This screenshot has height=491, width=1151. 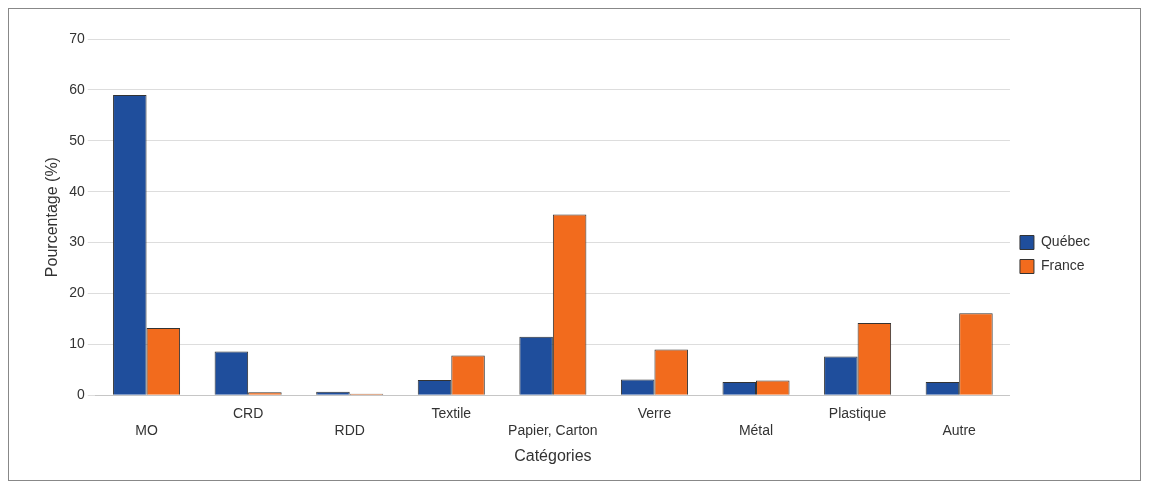 What do you see at coordinates (756, 430) in the screenshot?
I see `x-tick-label: Métal` at bounding box center [756, 430].